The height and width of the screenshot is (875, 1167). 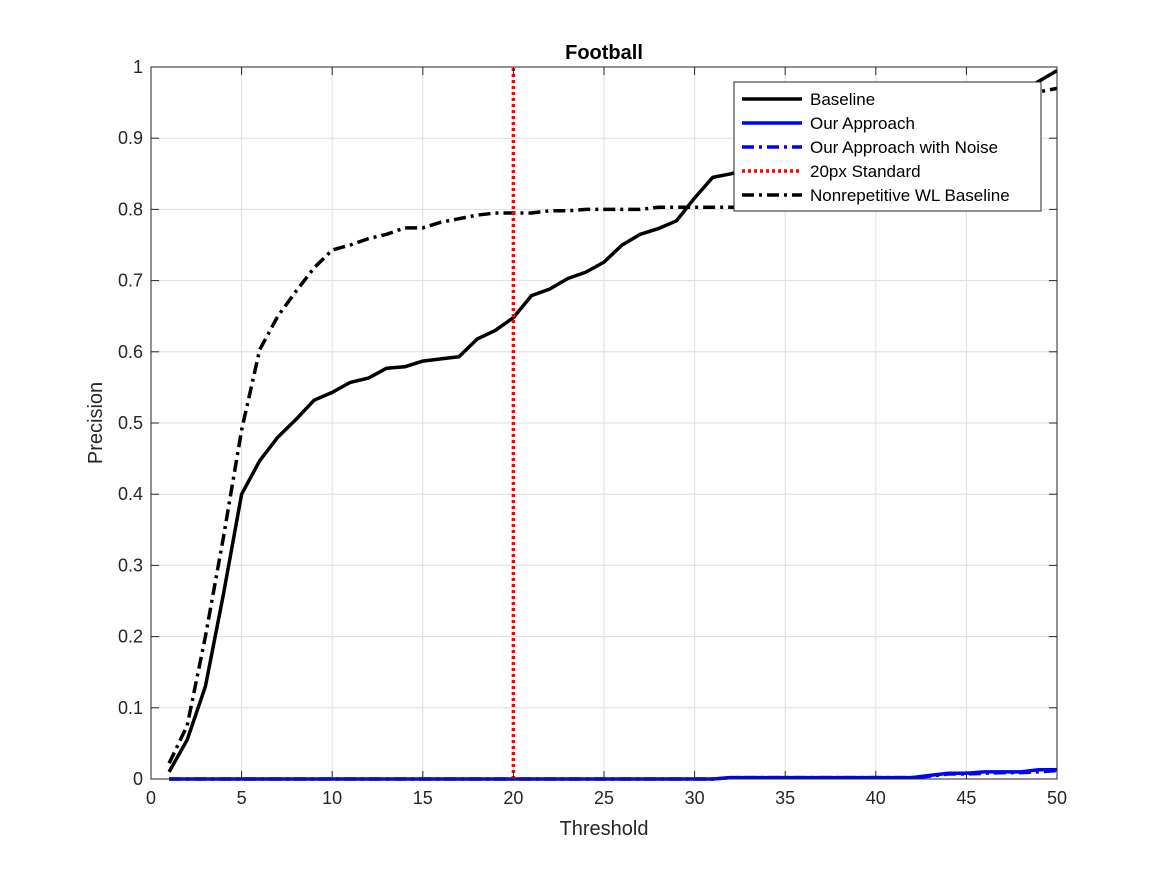 I want to click on x-tick-label: 5, so click(x=242, y=798).